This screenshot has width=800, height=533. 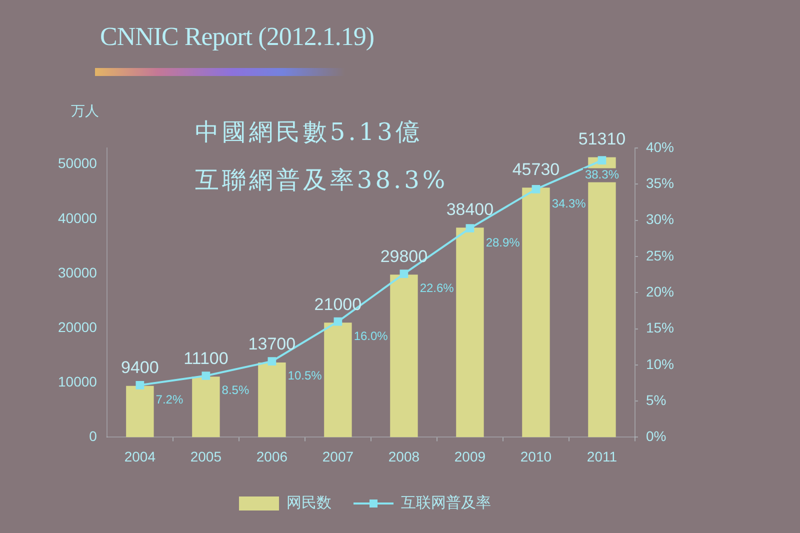 What do you see at coordinates (470, 456) in the screenshot?
I see `x-tick-label: 2009` at bounding box center [470, 456].